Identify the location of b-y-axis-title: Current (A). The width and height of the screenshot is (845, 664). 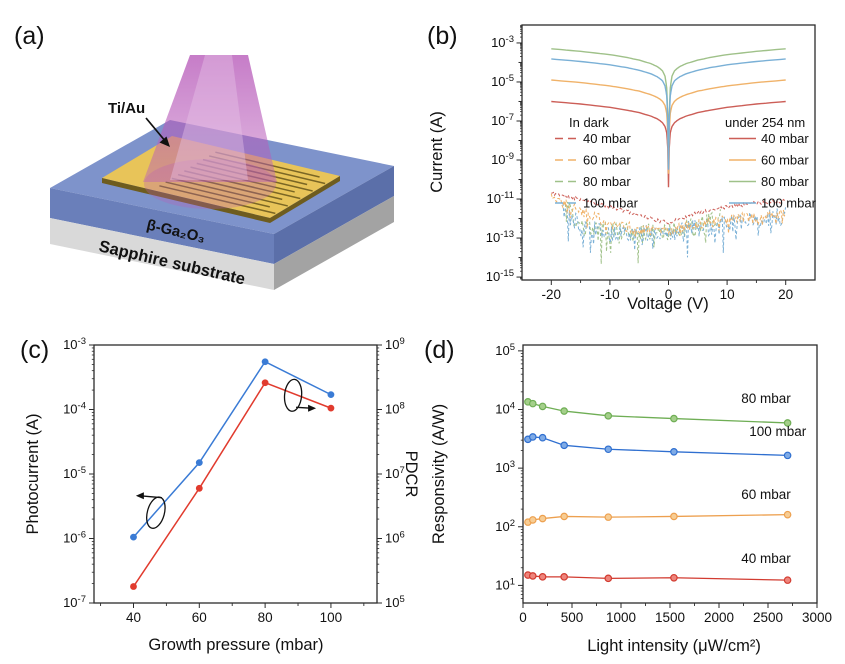
(437, 152).